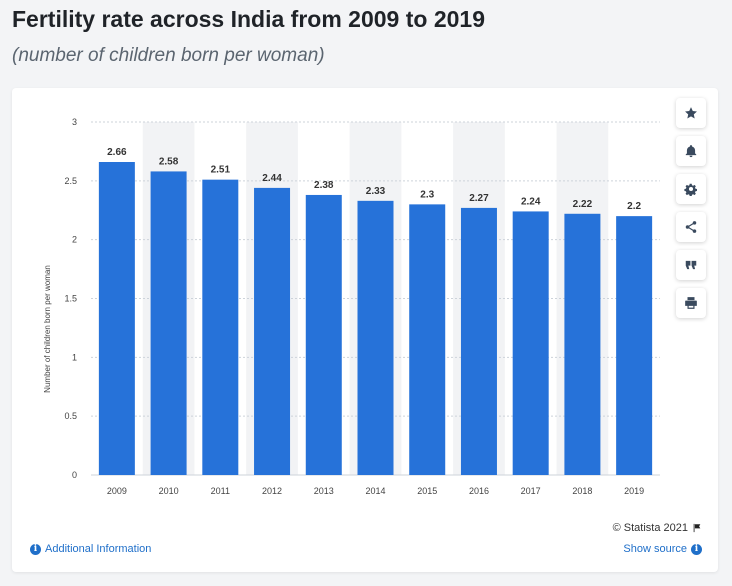  I want to click on bell-icon, so click(691, 151).